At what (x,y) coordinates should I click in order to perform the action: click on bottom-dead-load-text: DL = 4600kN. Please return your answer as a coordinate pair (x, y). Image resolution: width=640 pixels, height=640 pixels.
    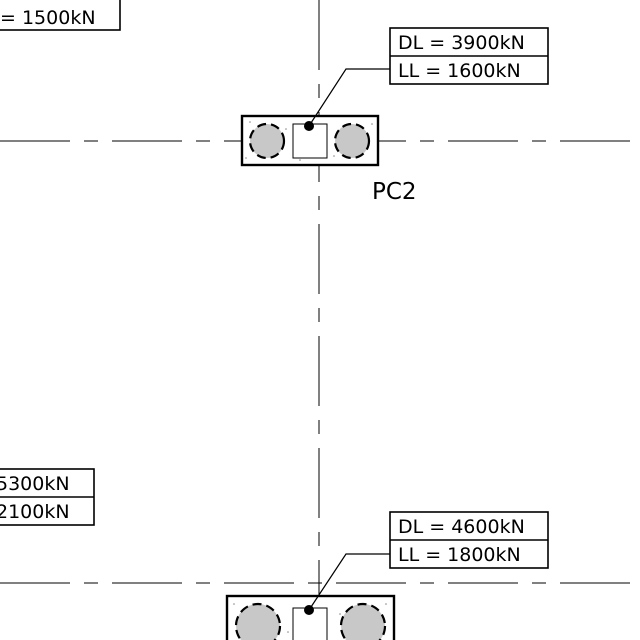
    Looking at the image, I should click on (461, 527).